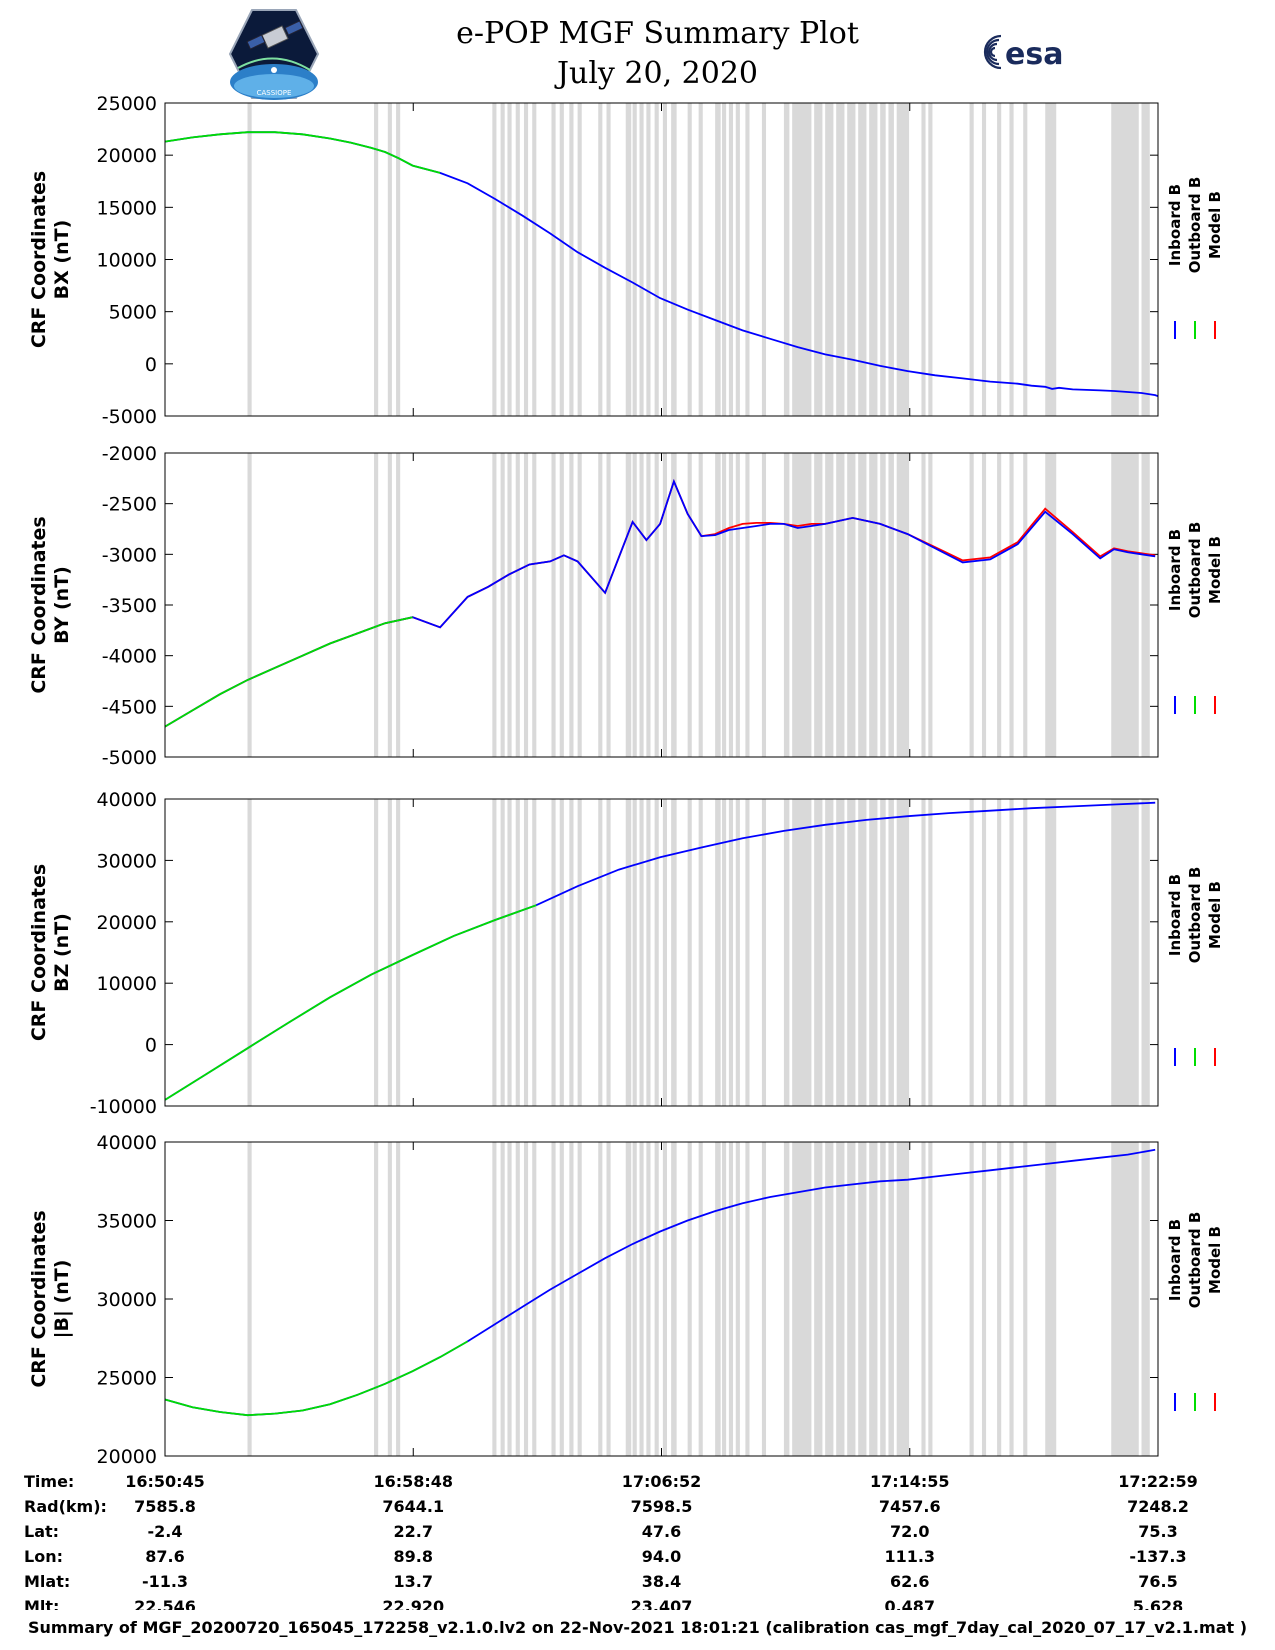 The height and width of the screenshot is (1650, 1275). What do you see at coordinates (129, 758) in the screenshot?
I see `ytick-label-p2-6: -5000` at bounding box center [129, 758].